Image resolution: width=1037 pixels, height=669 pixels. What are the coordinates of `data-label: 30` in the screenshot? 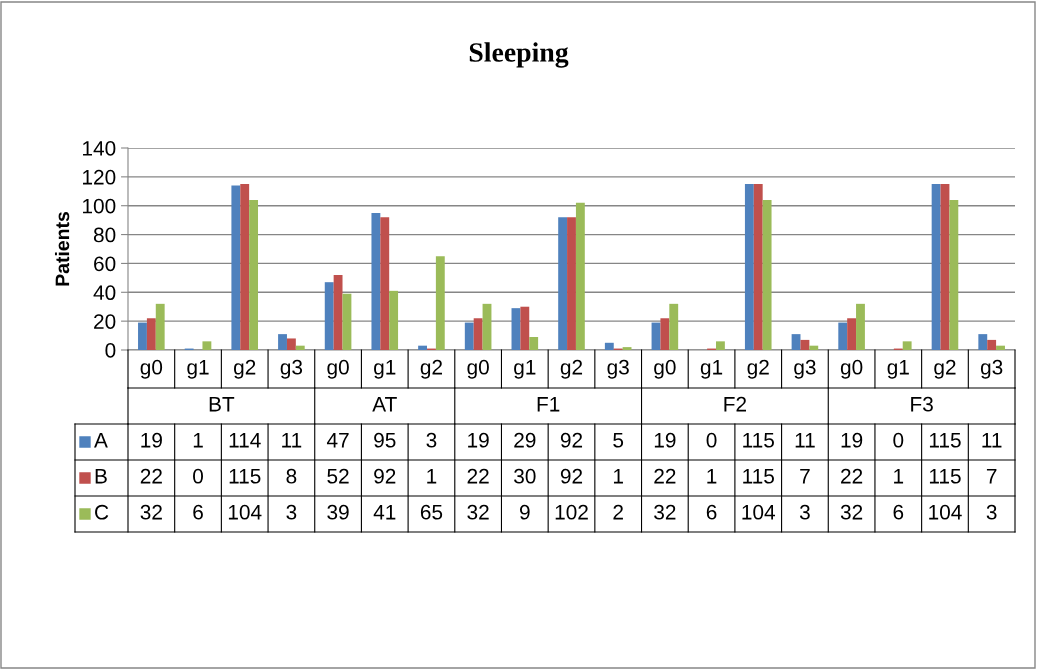 It's located at (525, 476).